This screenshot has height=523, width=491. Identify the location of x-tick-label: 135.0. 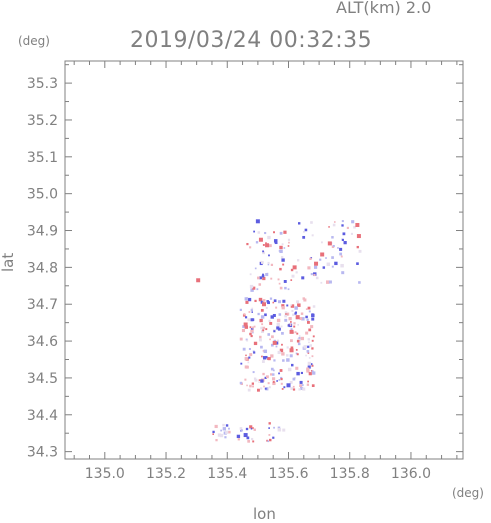
(105, 474).